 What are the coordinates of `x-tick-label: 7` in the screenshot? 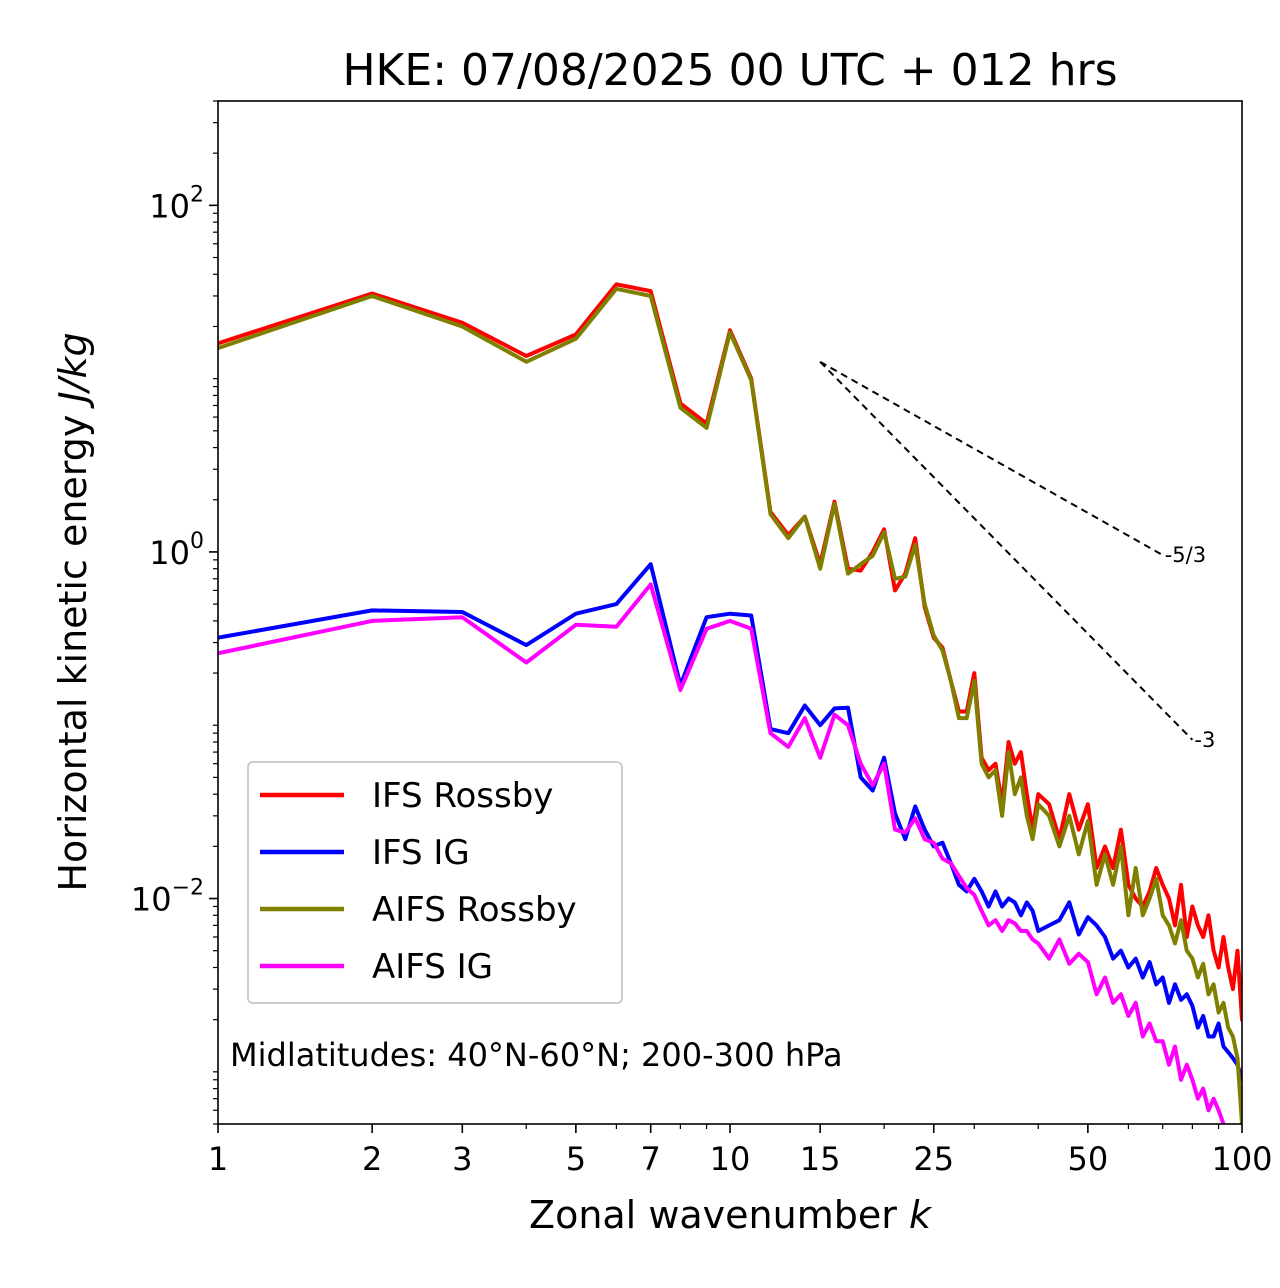 It's located at (651, 1159).